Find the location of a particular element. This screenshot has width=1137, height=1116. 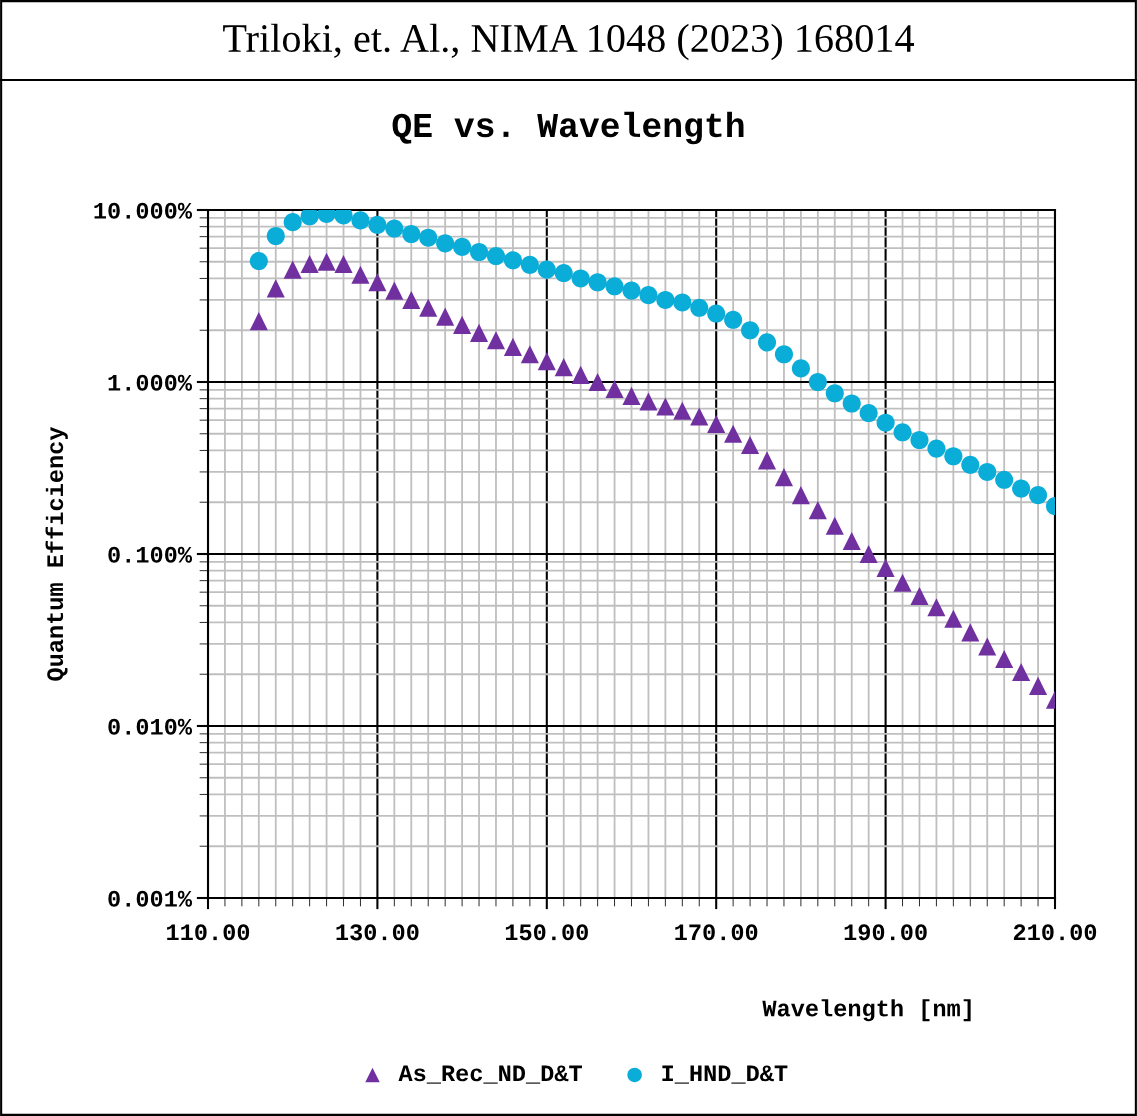

y-tick-label: 10.000% is located at coordinates (143, 210).